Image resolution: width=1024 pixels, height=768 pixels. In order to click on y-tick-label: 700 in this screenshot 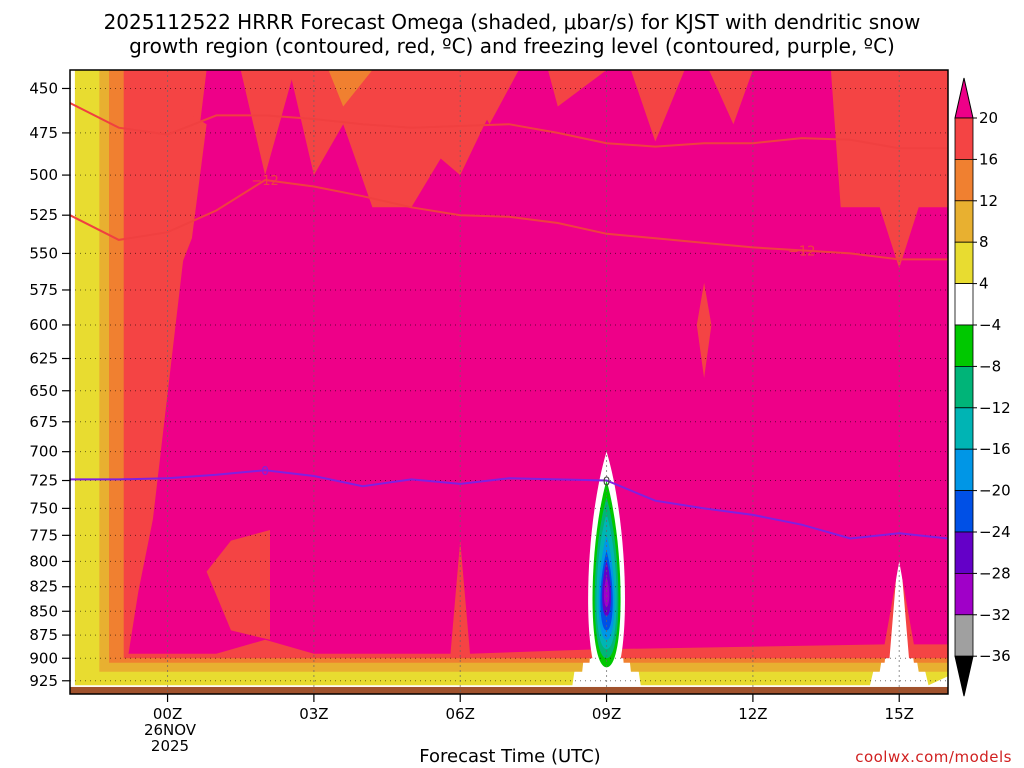, I will do `click(43, 452)`.